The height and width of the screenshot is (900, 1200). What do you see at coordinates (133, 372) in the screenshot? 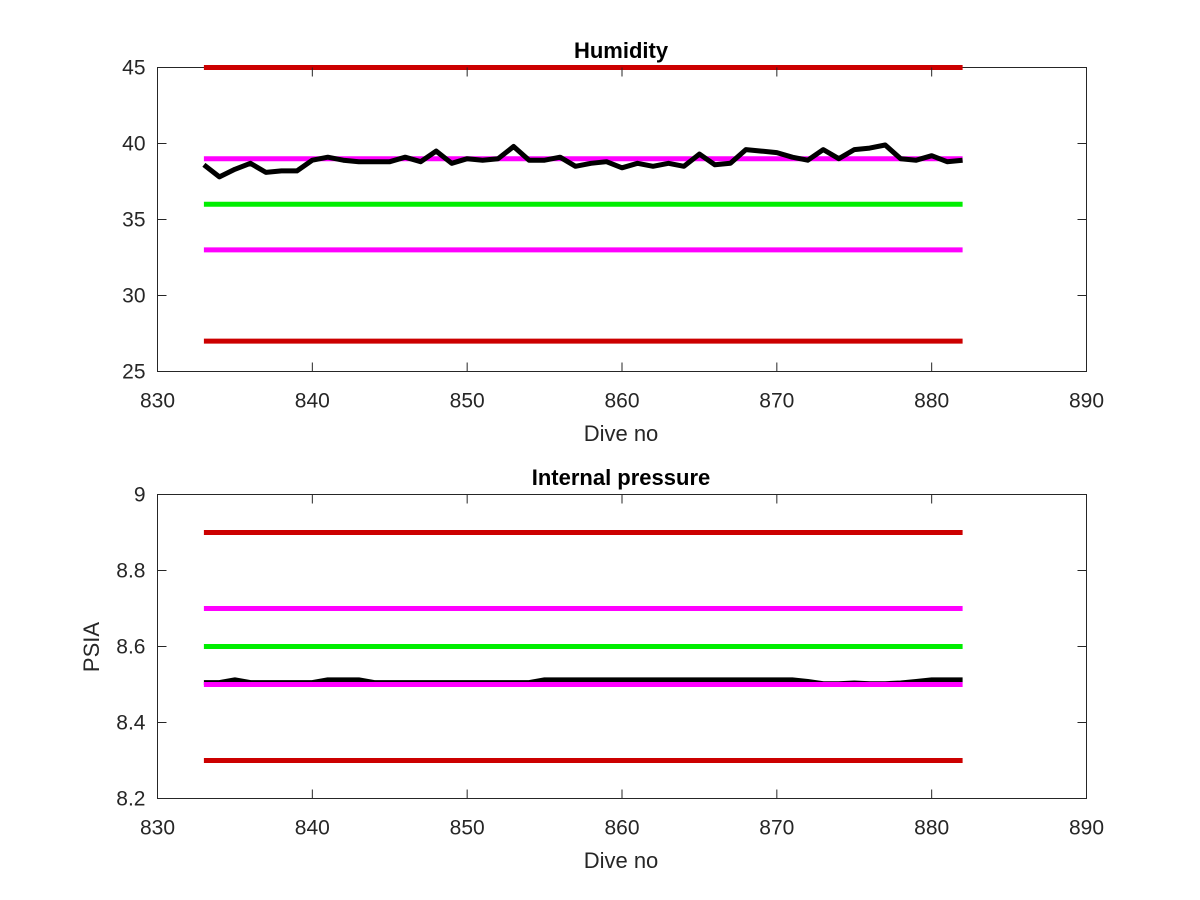
I see `humidity-y-tick-label: 25` at bounding box center [133, 372].